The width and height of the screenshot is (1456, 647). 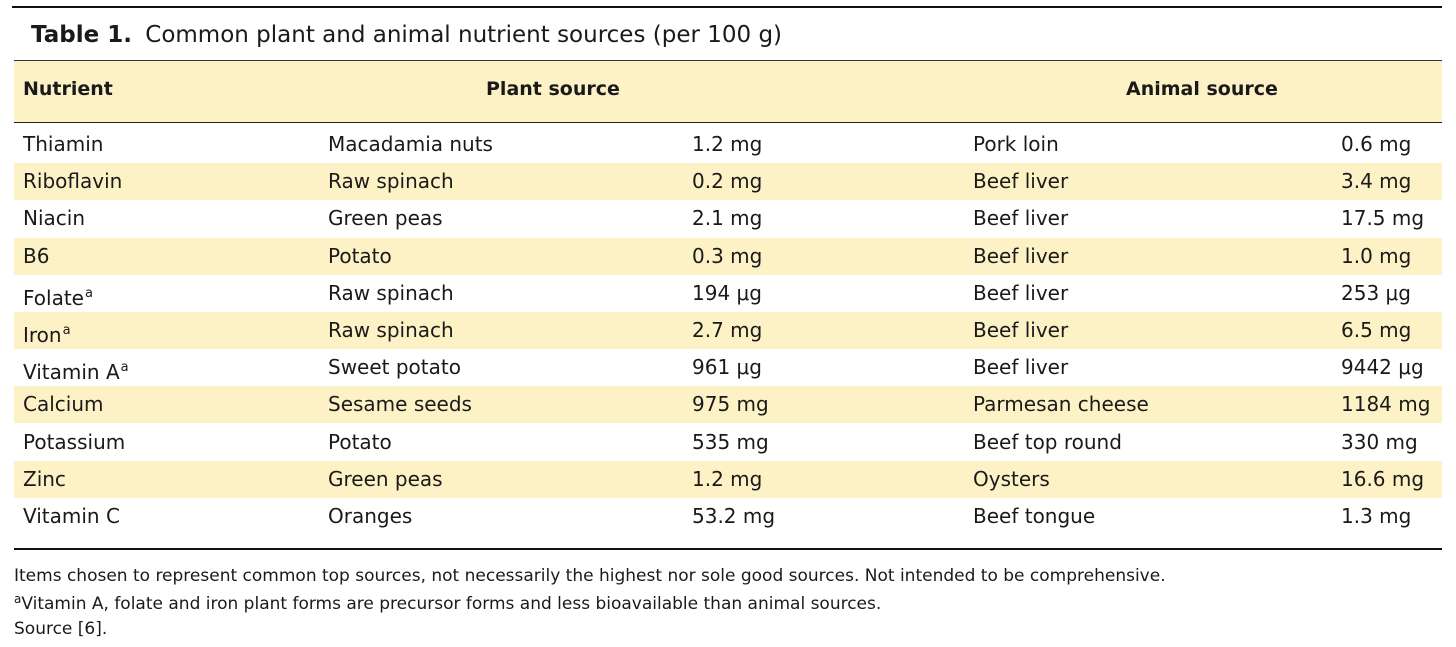 What do you see at coordinates (74, 441) in the screenshot?
I see `nutrient-cell-text: Potassium` at bounding box center [74, 441].